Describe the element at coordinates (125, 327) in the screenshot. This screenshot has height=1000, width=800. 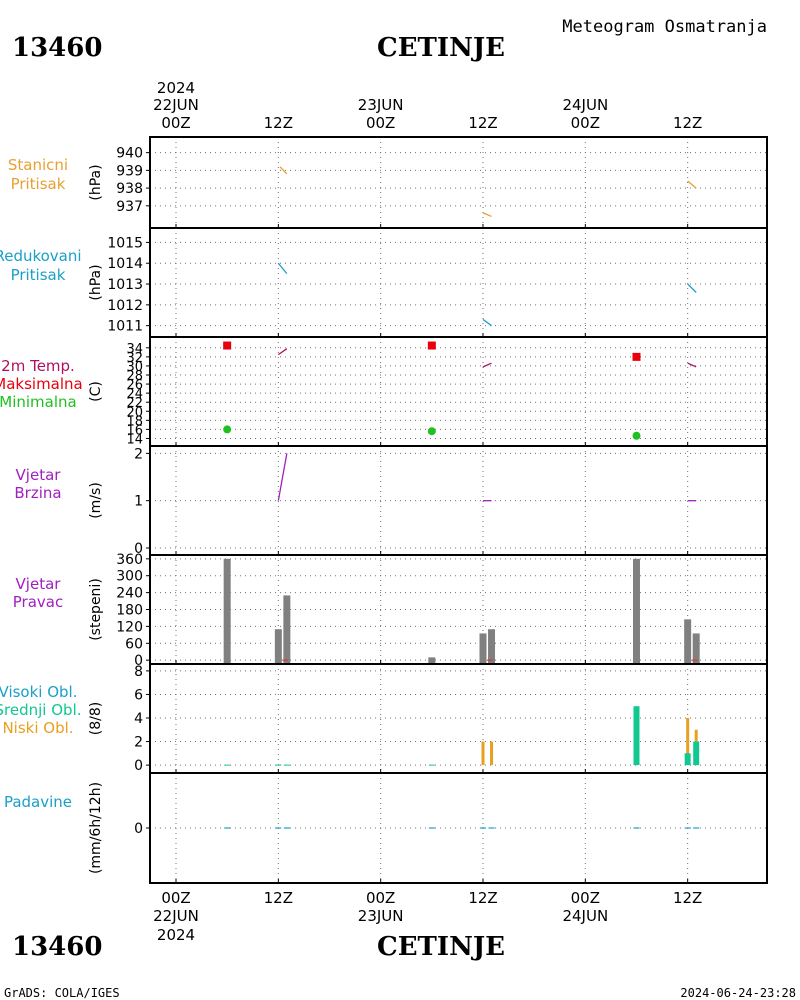
I see `y-tick-label: 1011` at that location.